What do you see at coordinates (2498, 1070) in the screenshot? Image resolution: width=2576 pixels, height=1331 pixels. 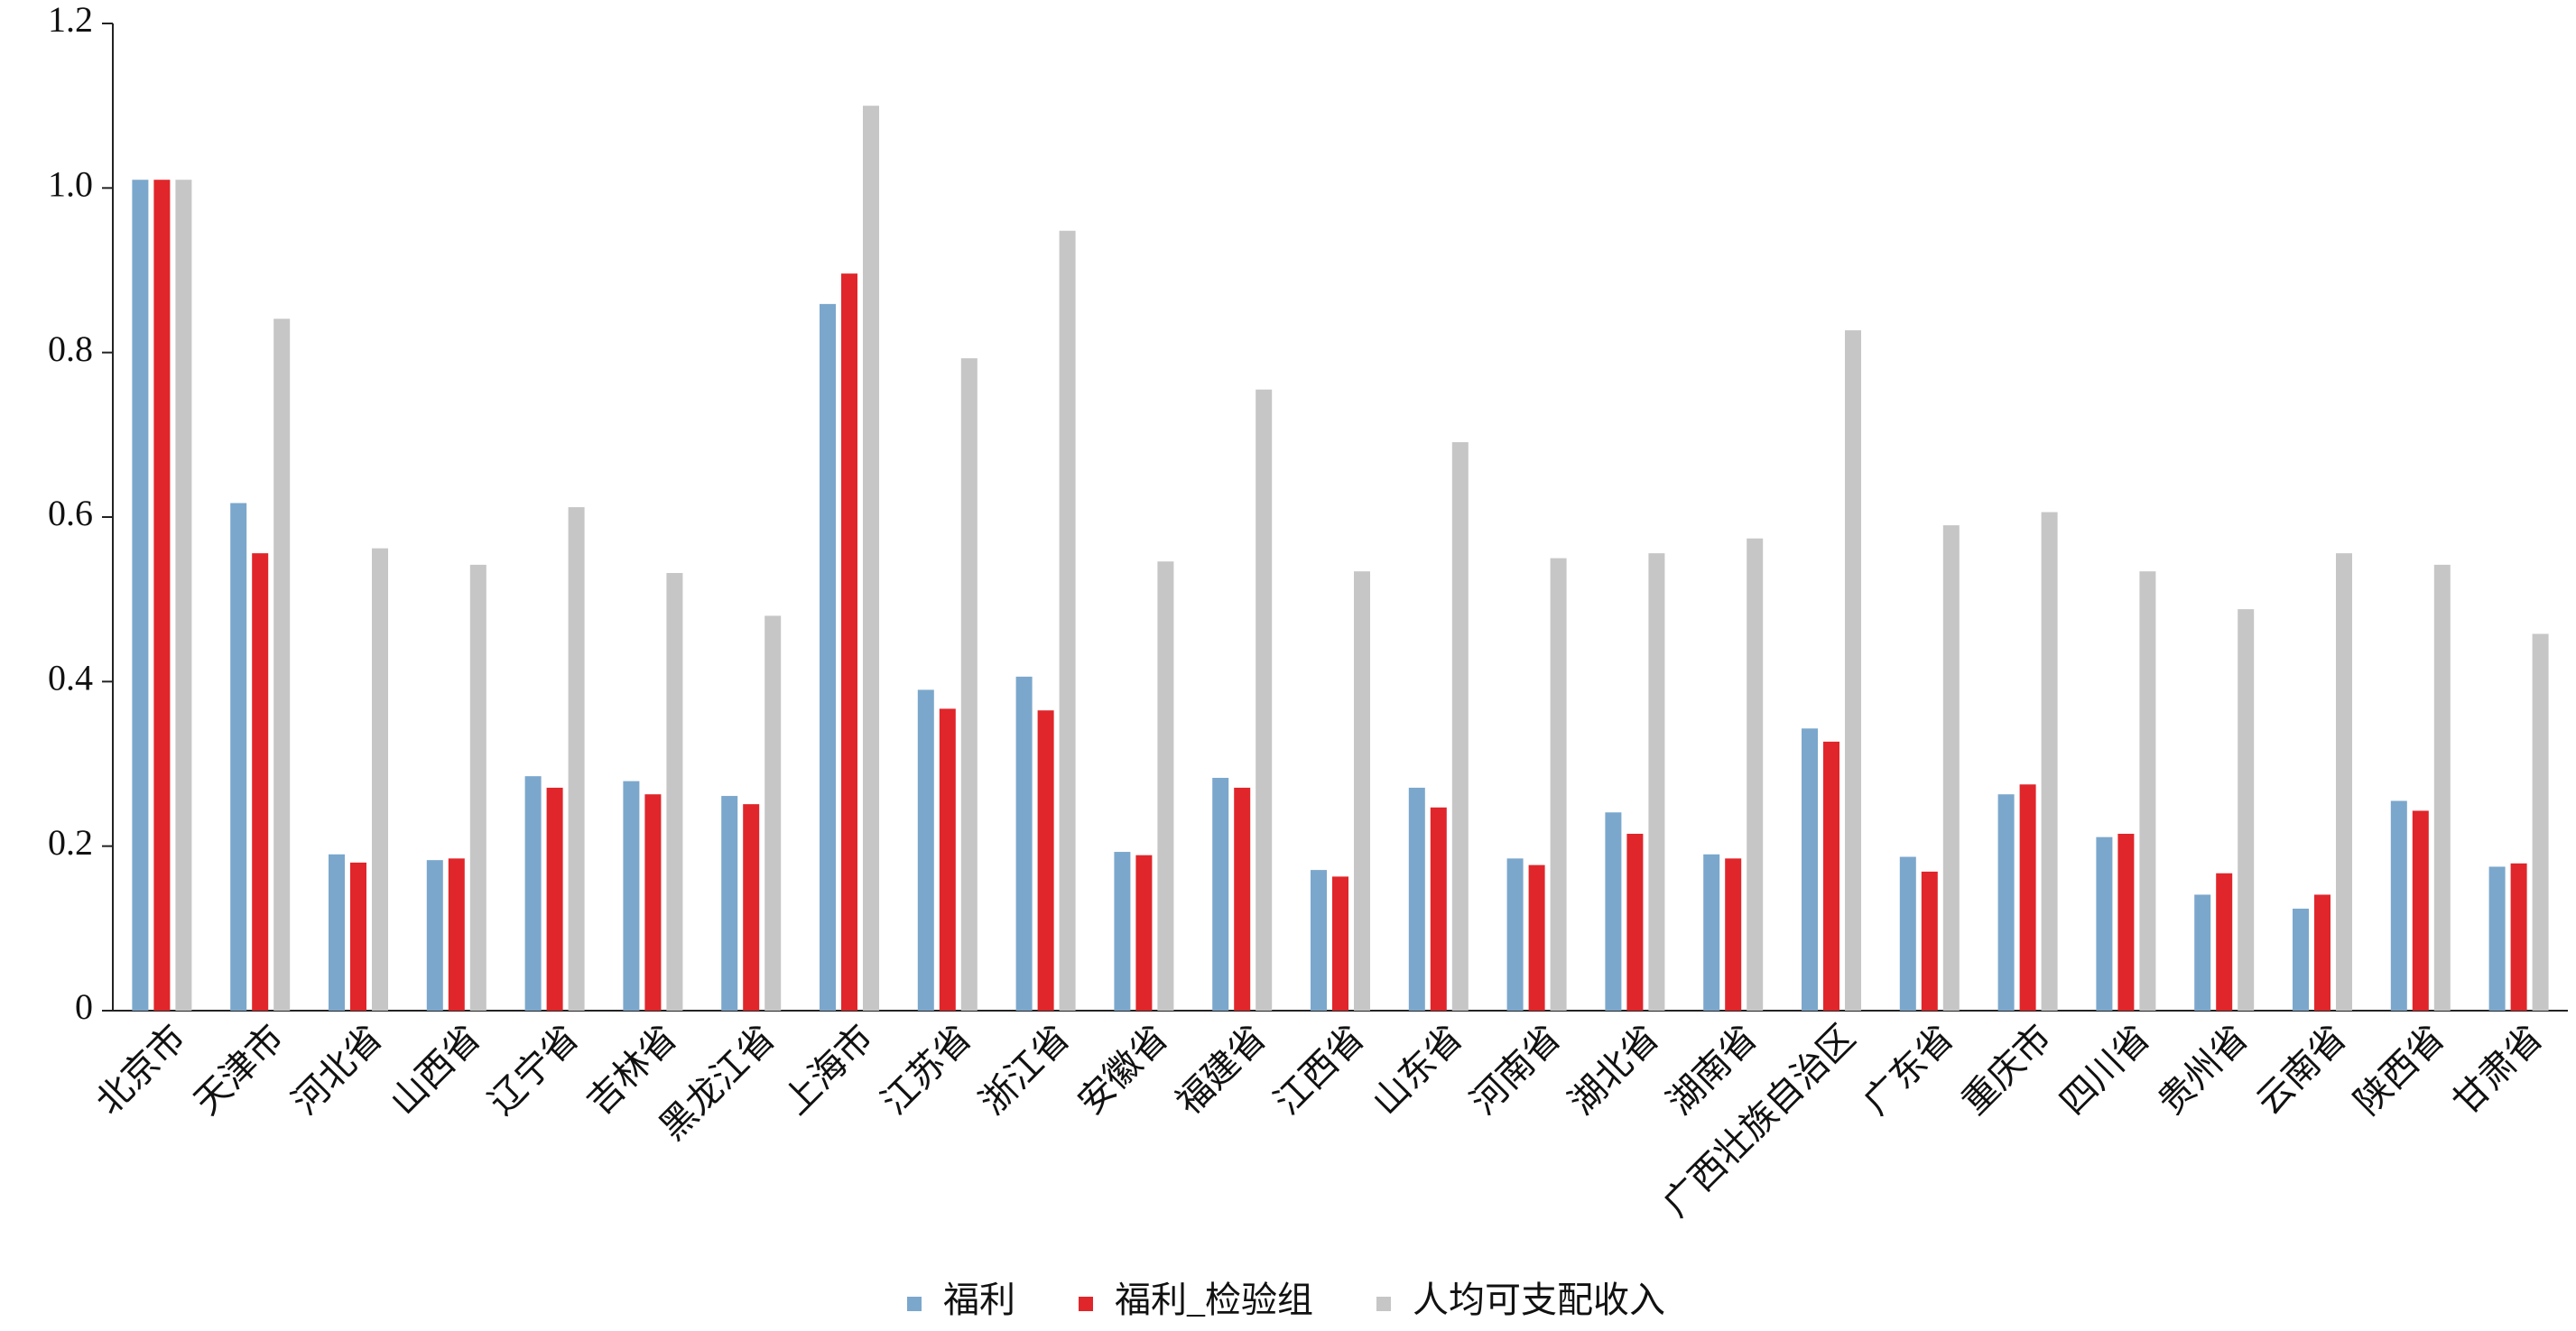 I see `x-tick-label: 甘肃省` at bounding box center [2498, 1070].